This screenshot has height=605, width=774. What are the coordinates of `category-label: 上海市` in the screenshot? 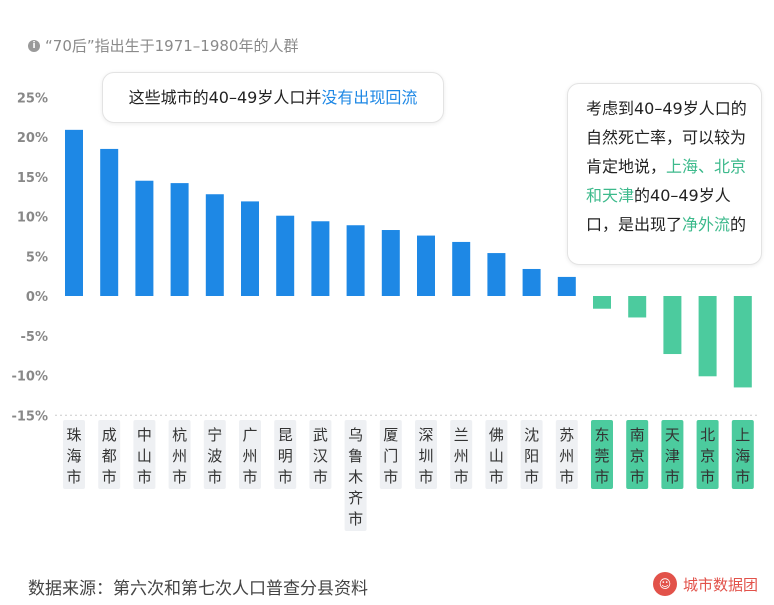 It's located at (742, 456).